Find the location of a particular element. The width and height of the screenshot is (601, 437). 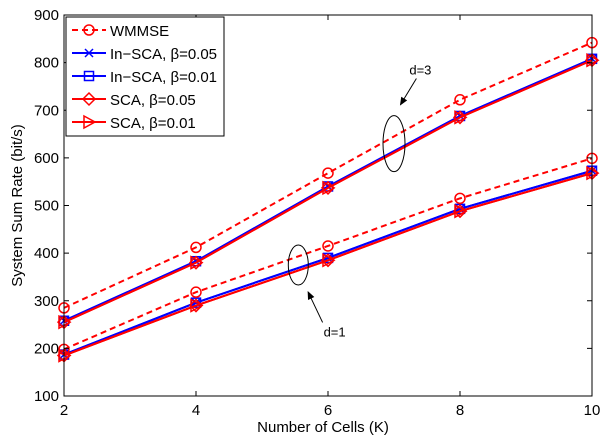

legend-label-0: WMMSE is located at coordinates (139, 31).